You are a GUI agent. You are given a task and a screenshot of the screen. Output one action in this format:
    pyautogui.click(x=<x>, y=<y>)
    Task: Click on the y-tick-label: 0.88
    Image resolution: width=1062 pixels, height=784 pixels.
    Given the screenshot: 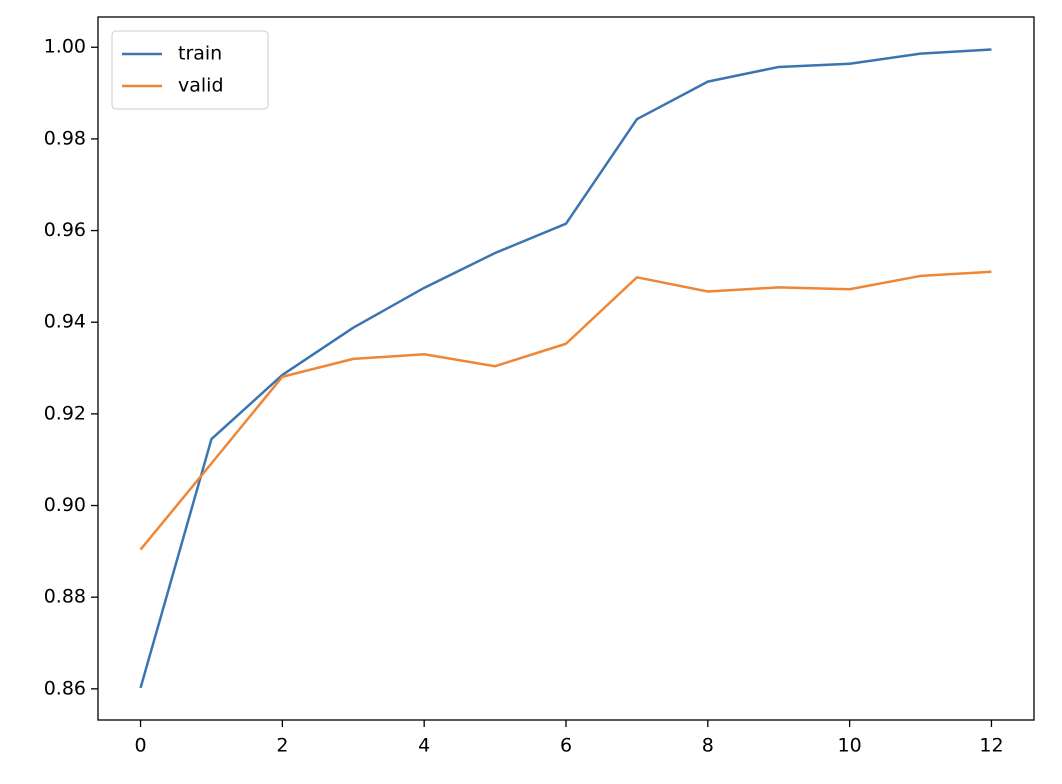 What is the action you would take?
    pyautogui.click(x=65, y=597)
    